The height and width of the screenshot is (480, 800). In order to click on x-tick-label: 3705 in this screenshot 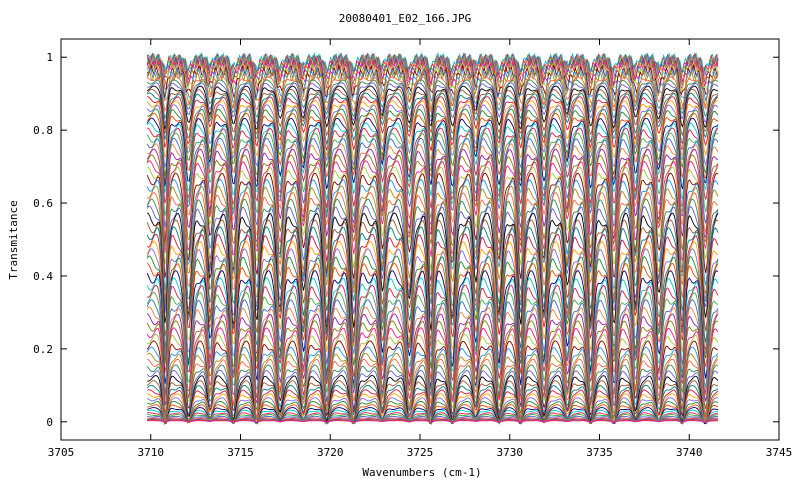, I will do `click(61, 452)`.